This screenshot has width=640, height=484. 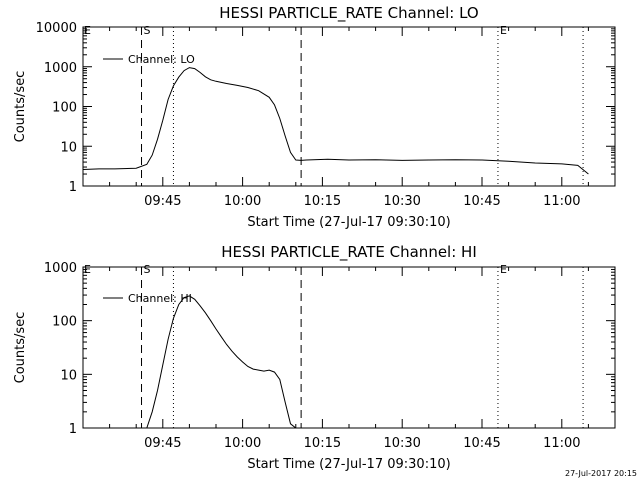 What do you see at coordinates (20, 348) in the screenshot?
I see `chart-2-y-axis-label: Counts/sec` at bounding box center [20, 348].